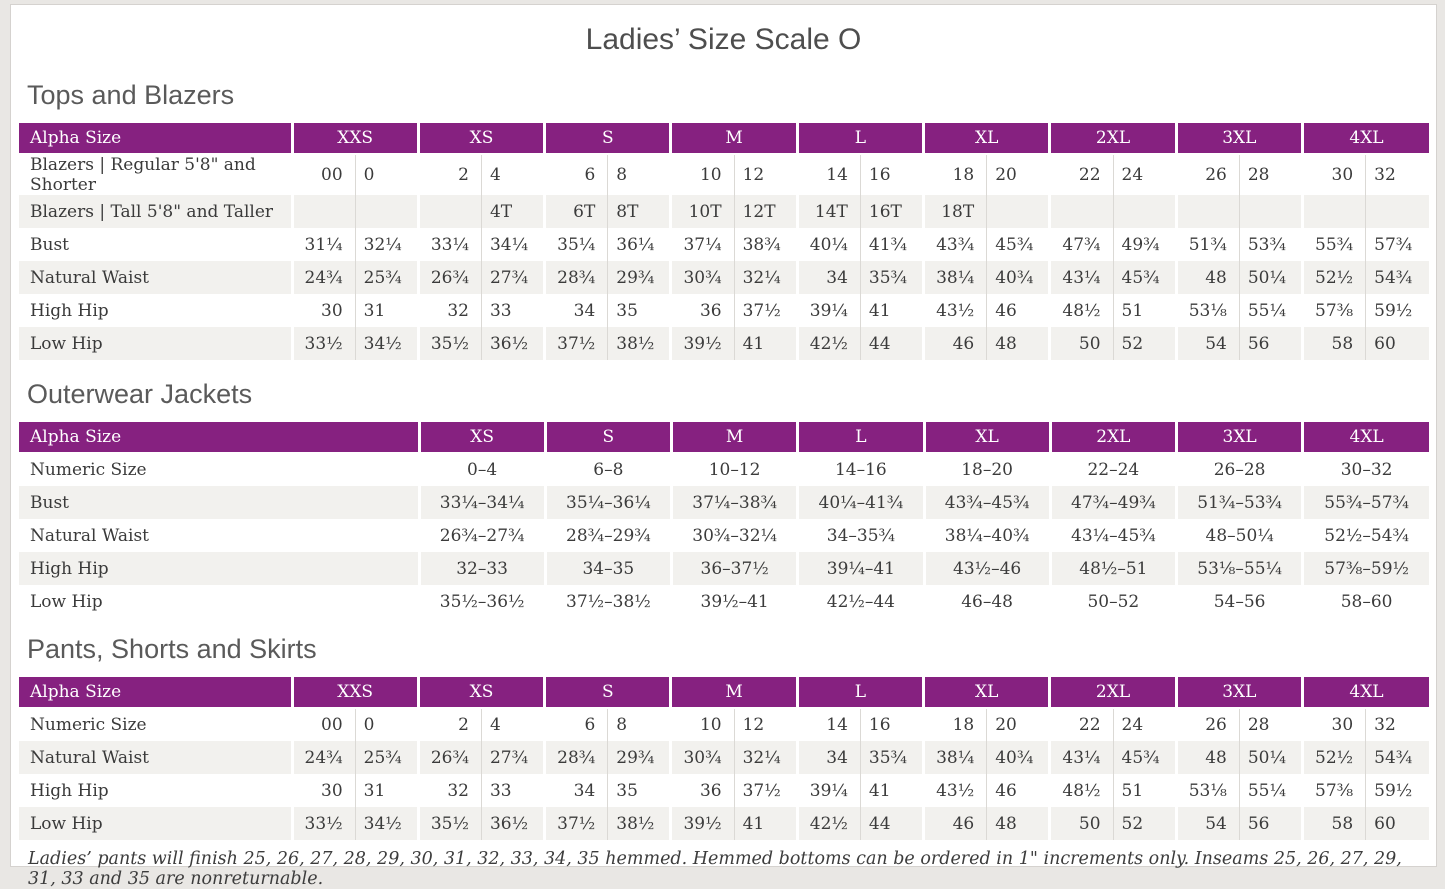 Image resolution: width=1445 pixels, height=889 pixels. What do you see at coordinates (386, 823) in the screenshot?
I see `size-cell: 34½` at bounding box center [386, 823].